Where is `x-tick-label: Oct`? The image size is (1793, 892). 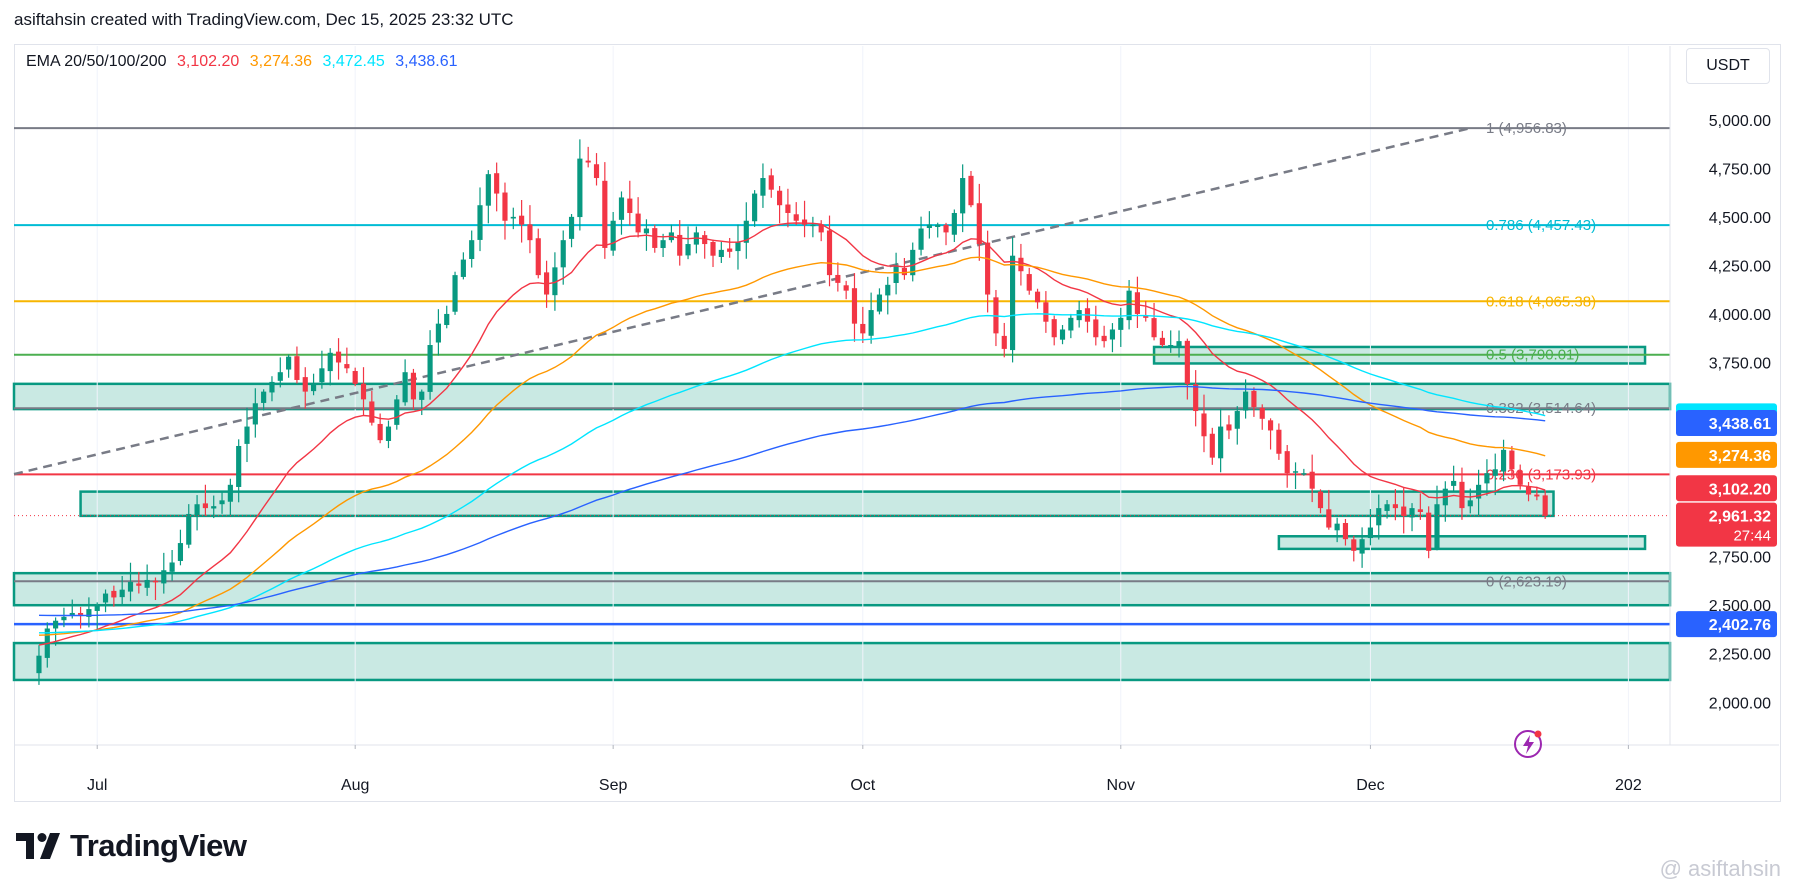 x-tick-label: Oct is located at coordinates (862, 785).